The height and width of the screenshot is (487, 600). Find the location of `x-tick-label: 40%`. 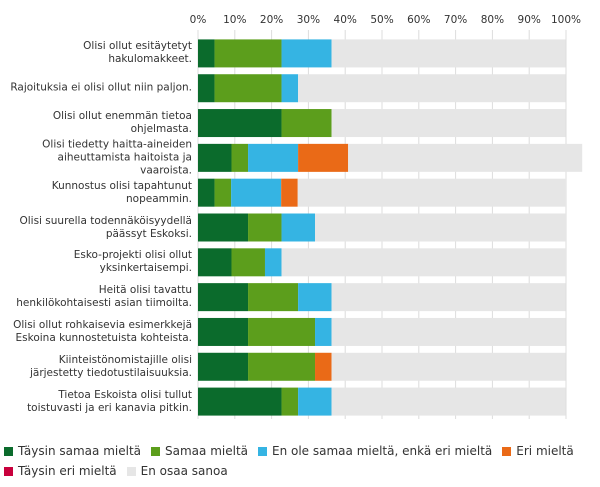

x-tick-label: 40% is located at coordinates (345, 20).